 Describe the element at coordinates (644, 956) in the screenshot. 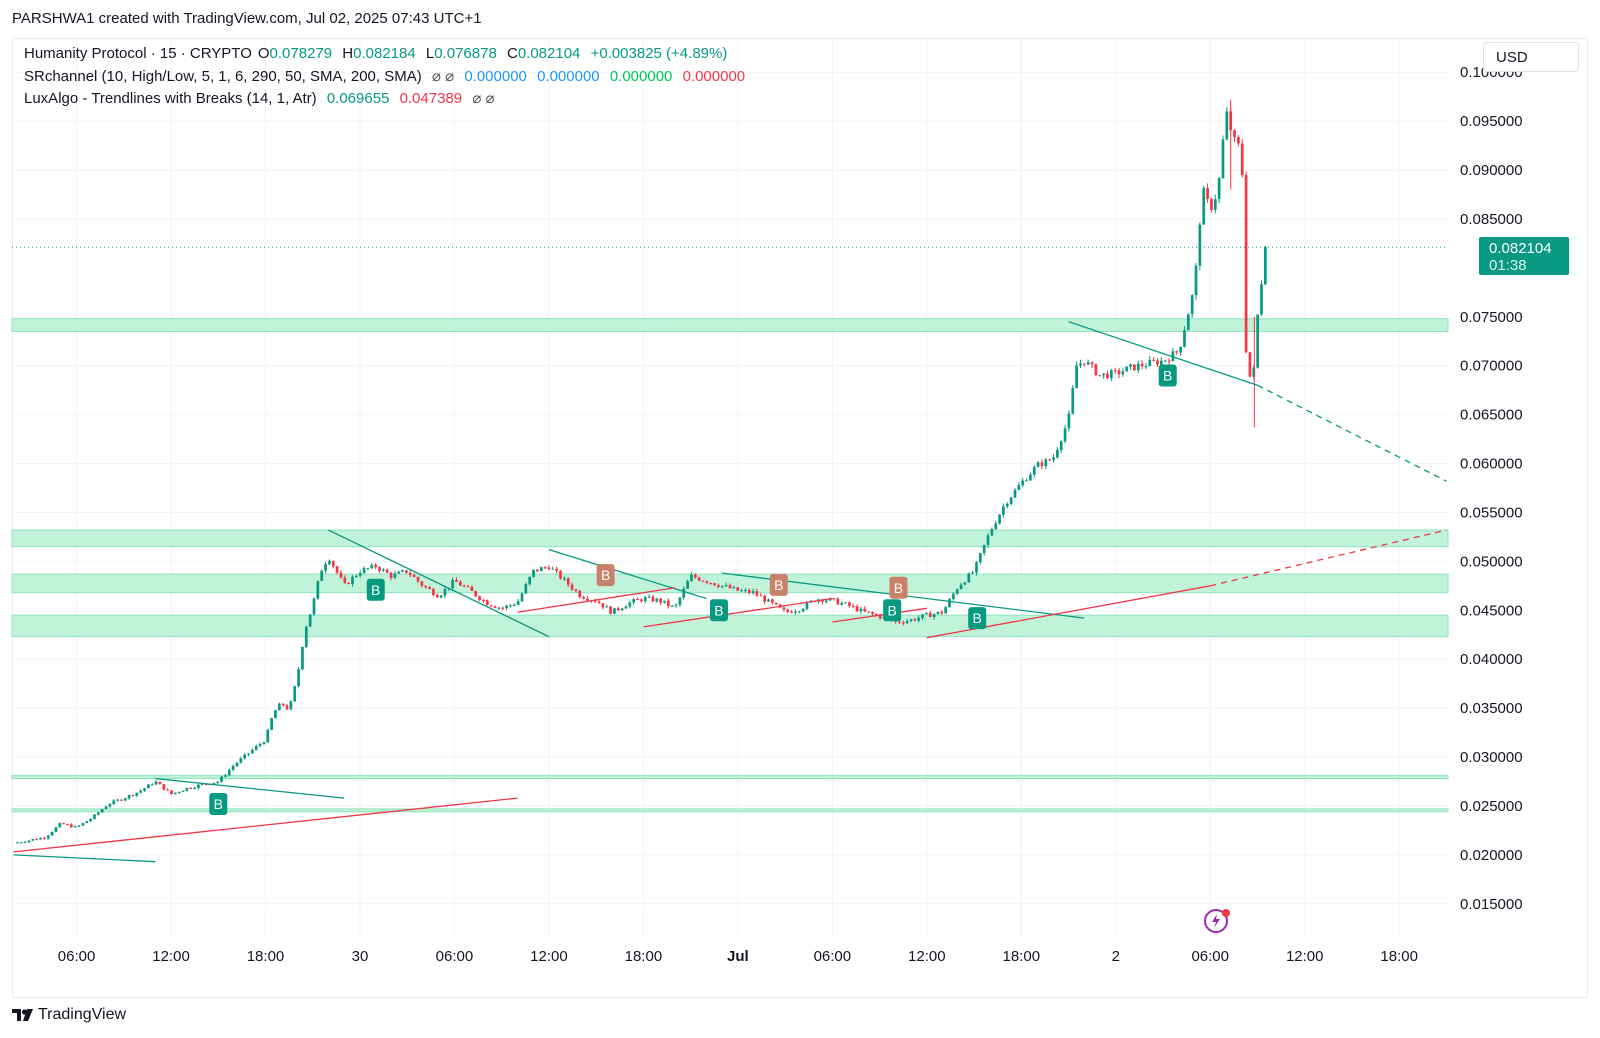

I see `time-tick-label: 18:00` at that location.